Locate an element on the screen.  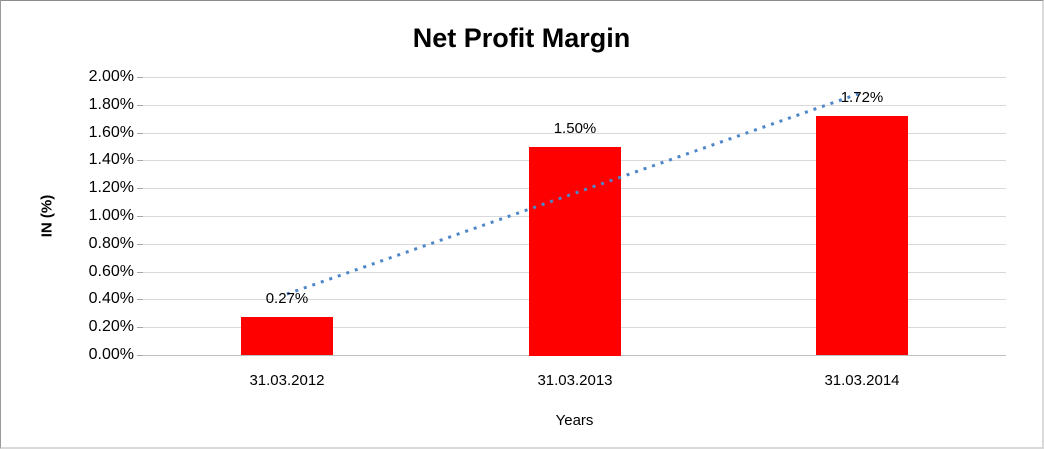
y-tick-label: 2.00% is located at coordinates (111, 76).